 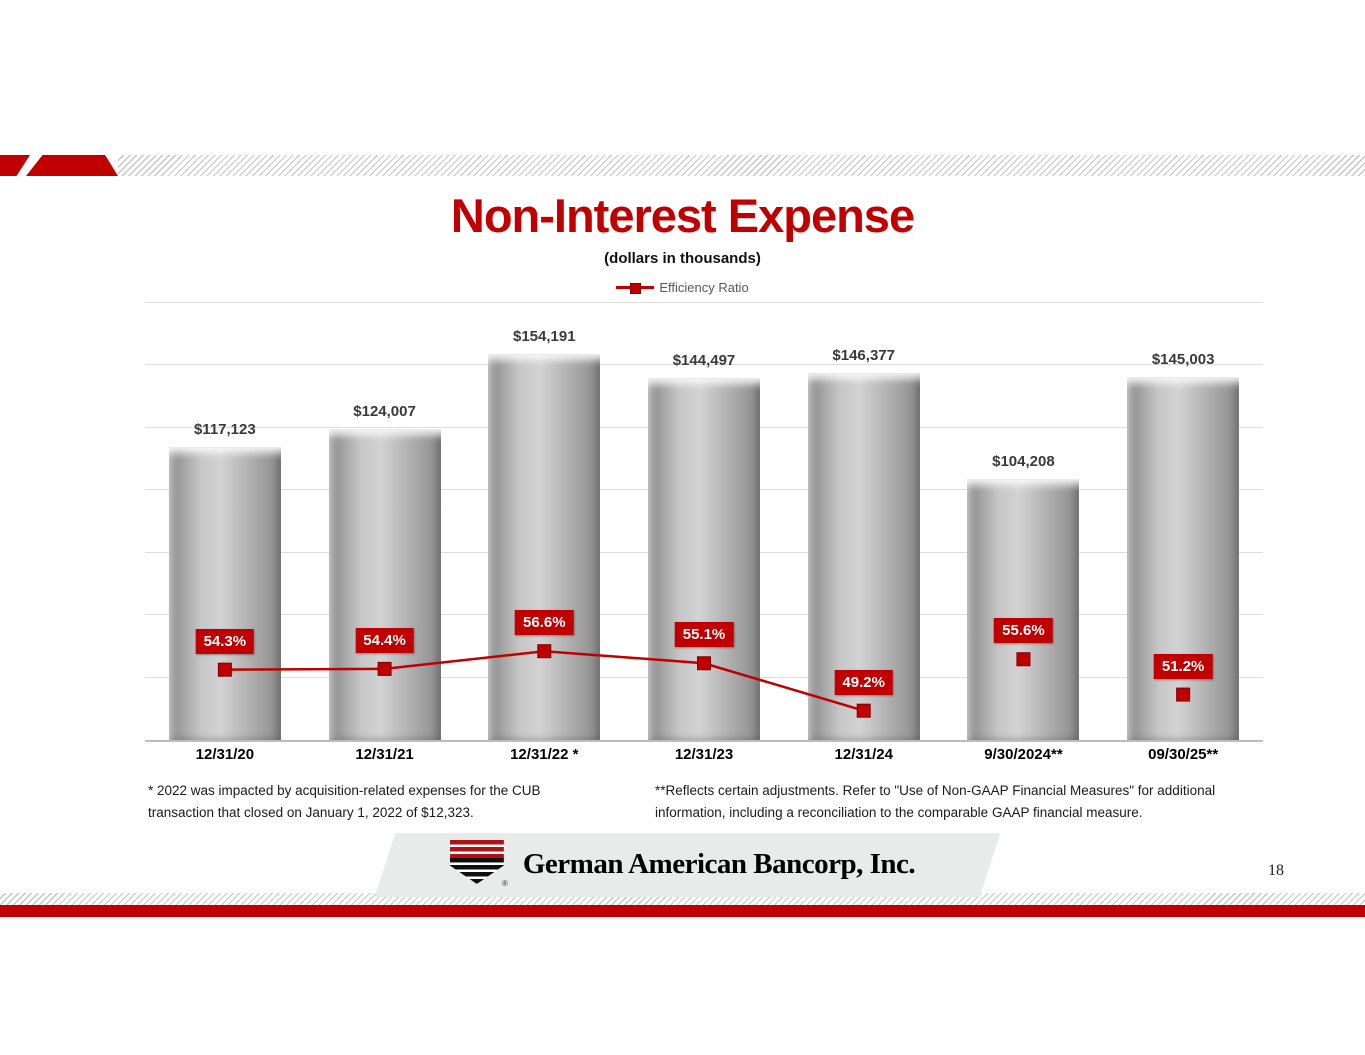 I want to click on efficiency-ratio-label: 49.2%, so click(x=863, y=682).